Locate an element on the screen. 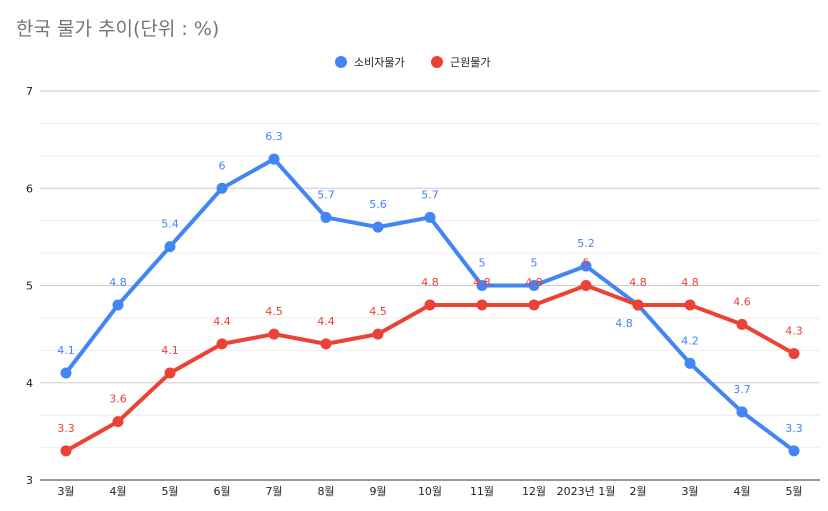 The image size is (828, 511). data-label: 3.6 is located at coordinates (118, 399).